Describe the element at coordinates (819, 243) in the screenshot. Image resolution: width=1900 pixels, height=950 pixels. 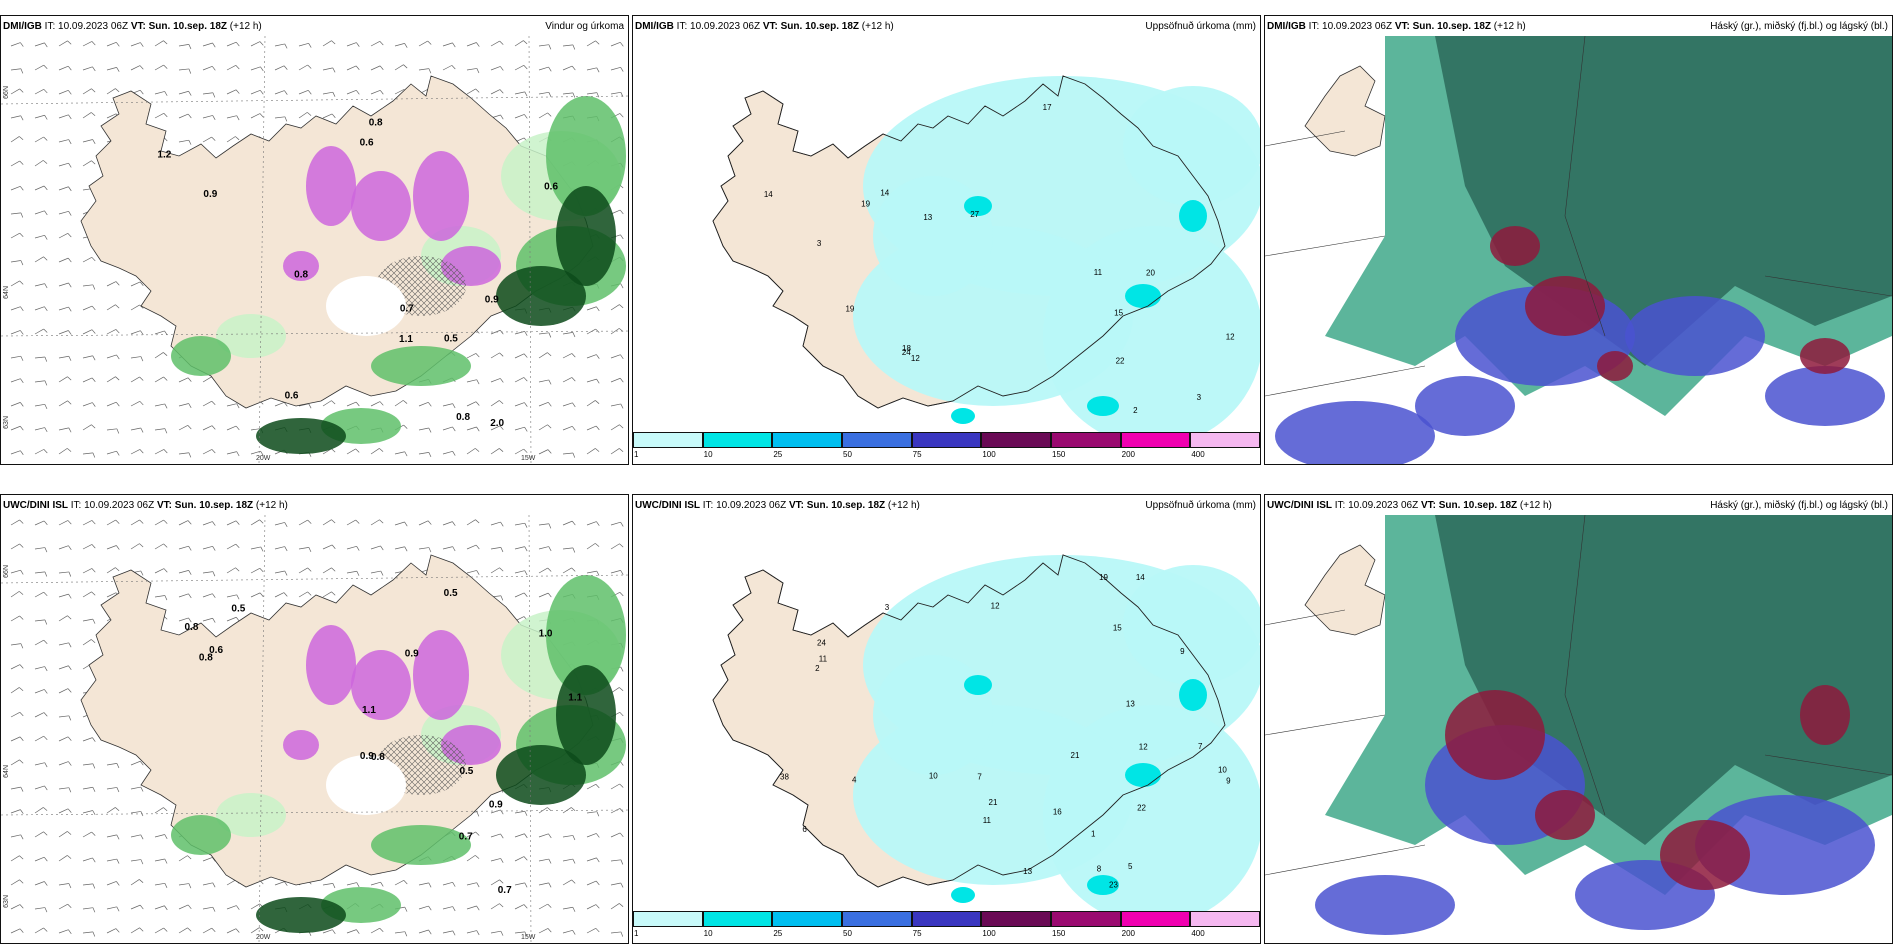
I see `precip-amount-label: 3` at that location.